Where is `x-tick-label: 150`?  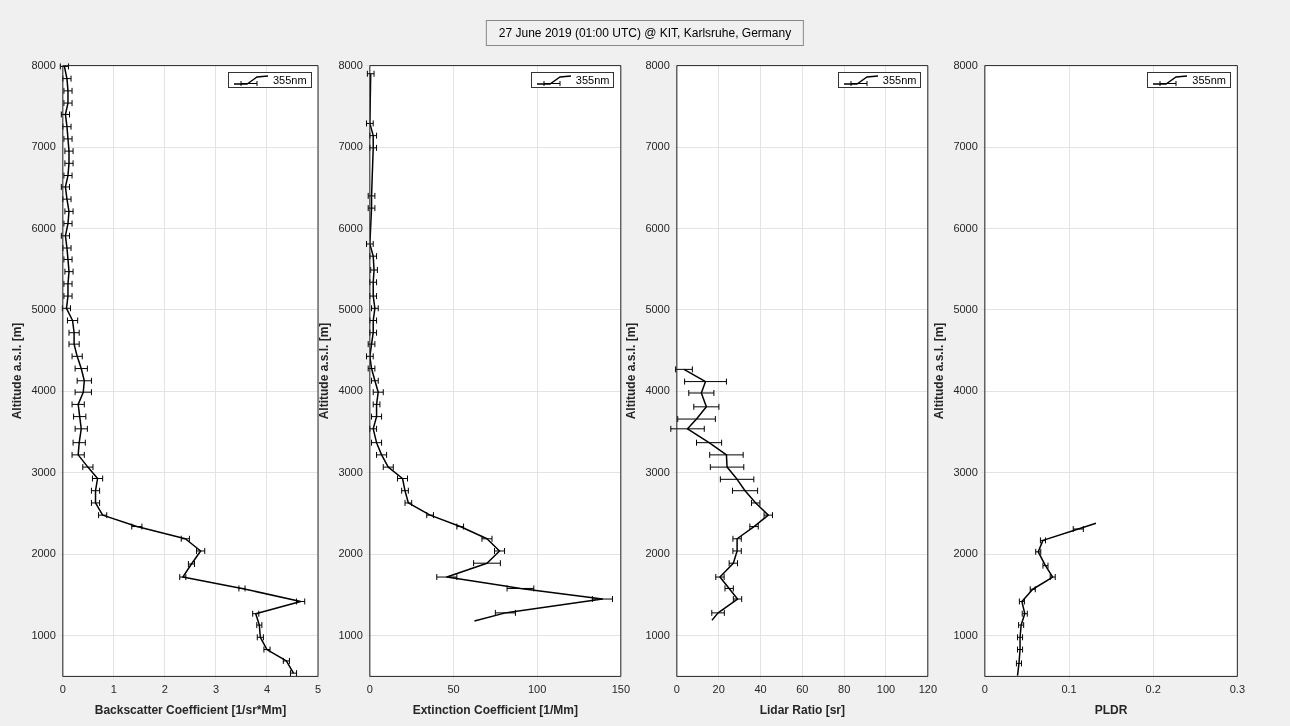
x-tick-label: 150 is located at coordinates (620, 689).